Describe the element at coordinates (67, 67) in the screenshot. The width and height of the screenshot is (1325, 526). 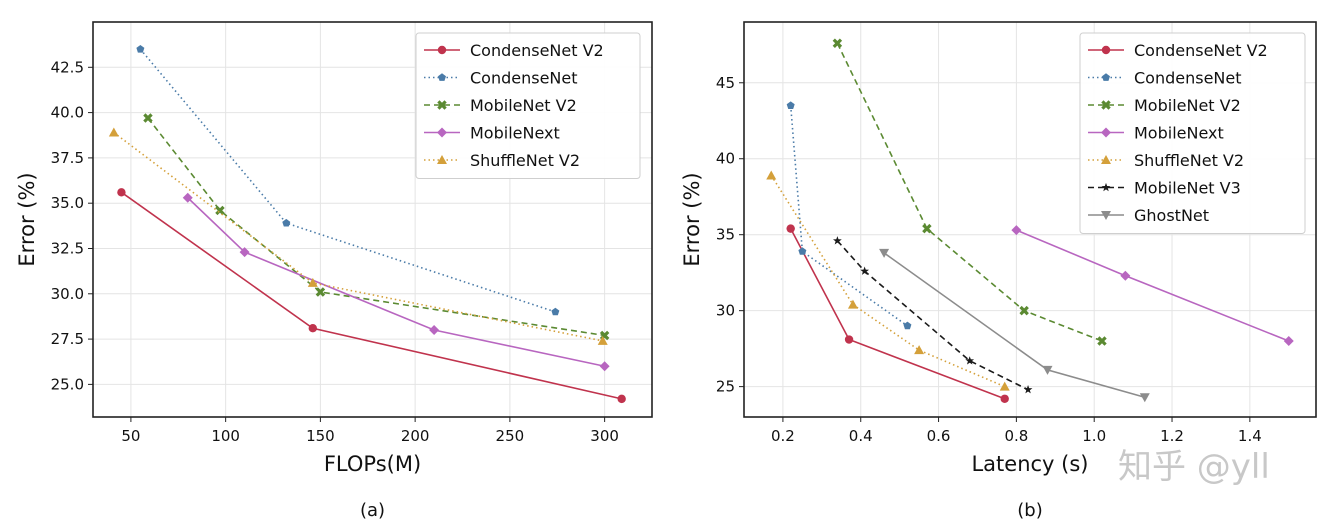
I see `y-tick-label: 42.5` at that location.